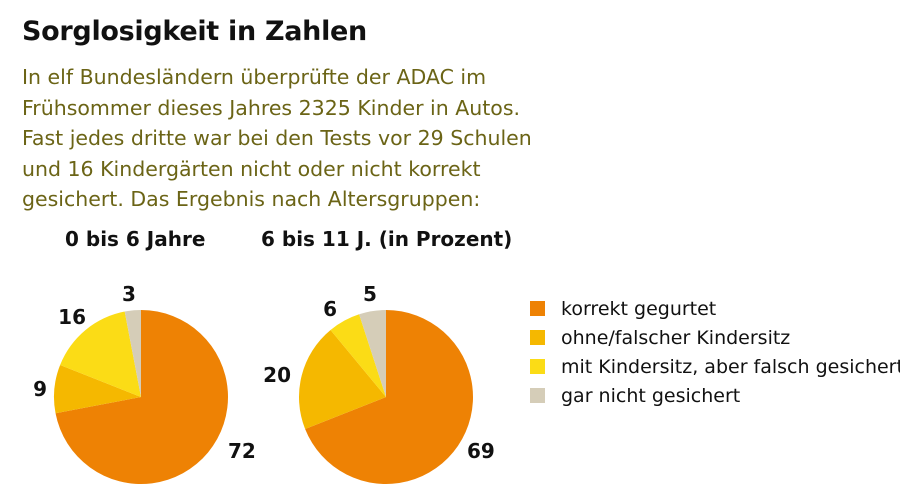  I want to click on legend-item: mit Kindersitz, aber falsch gesichert, so click(715, 366).